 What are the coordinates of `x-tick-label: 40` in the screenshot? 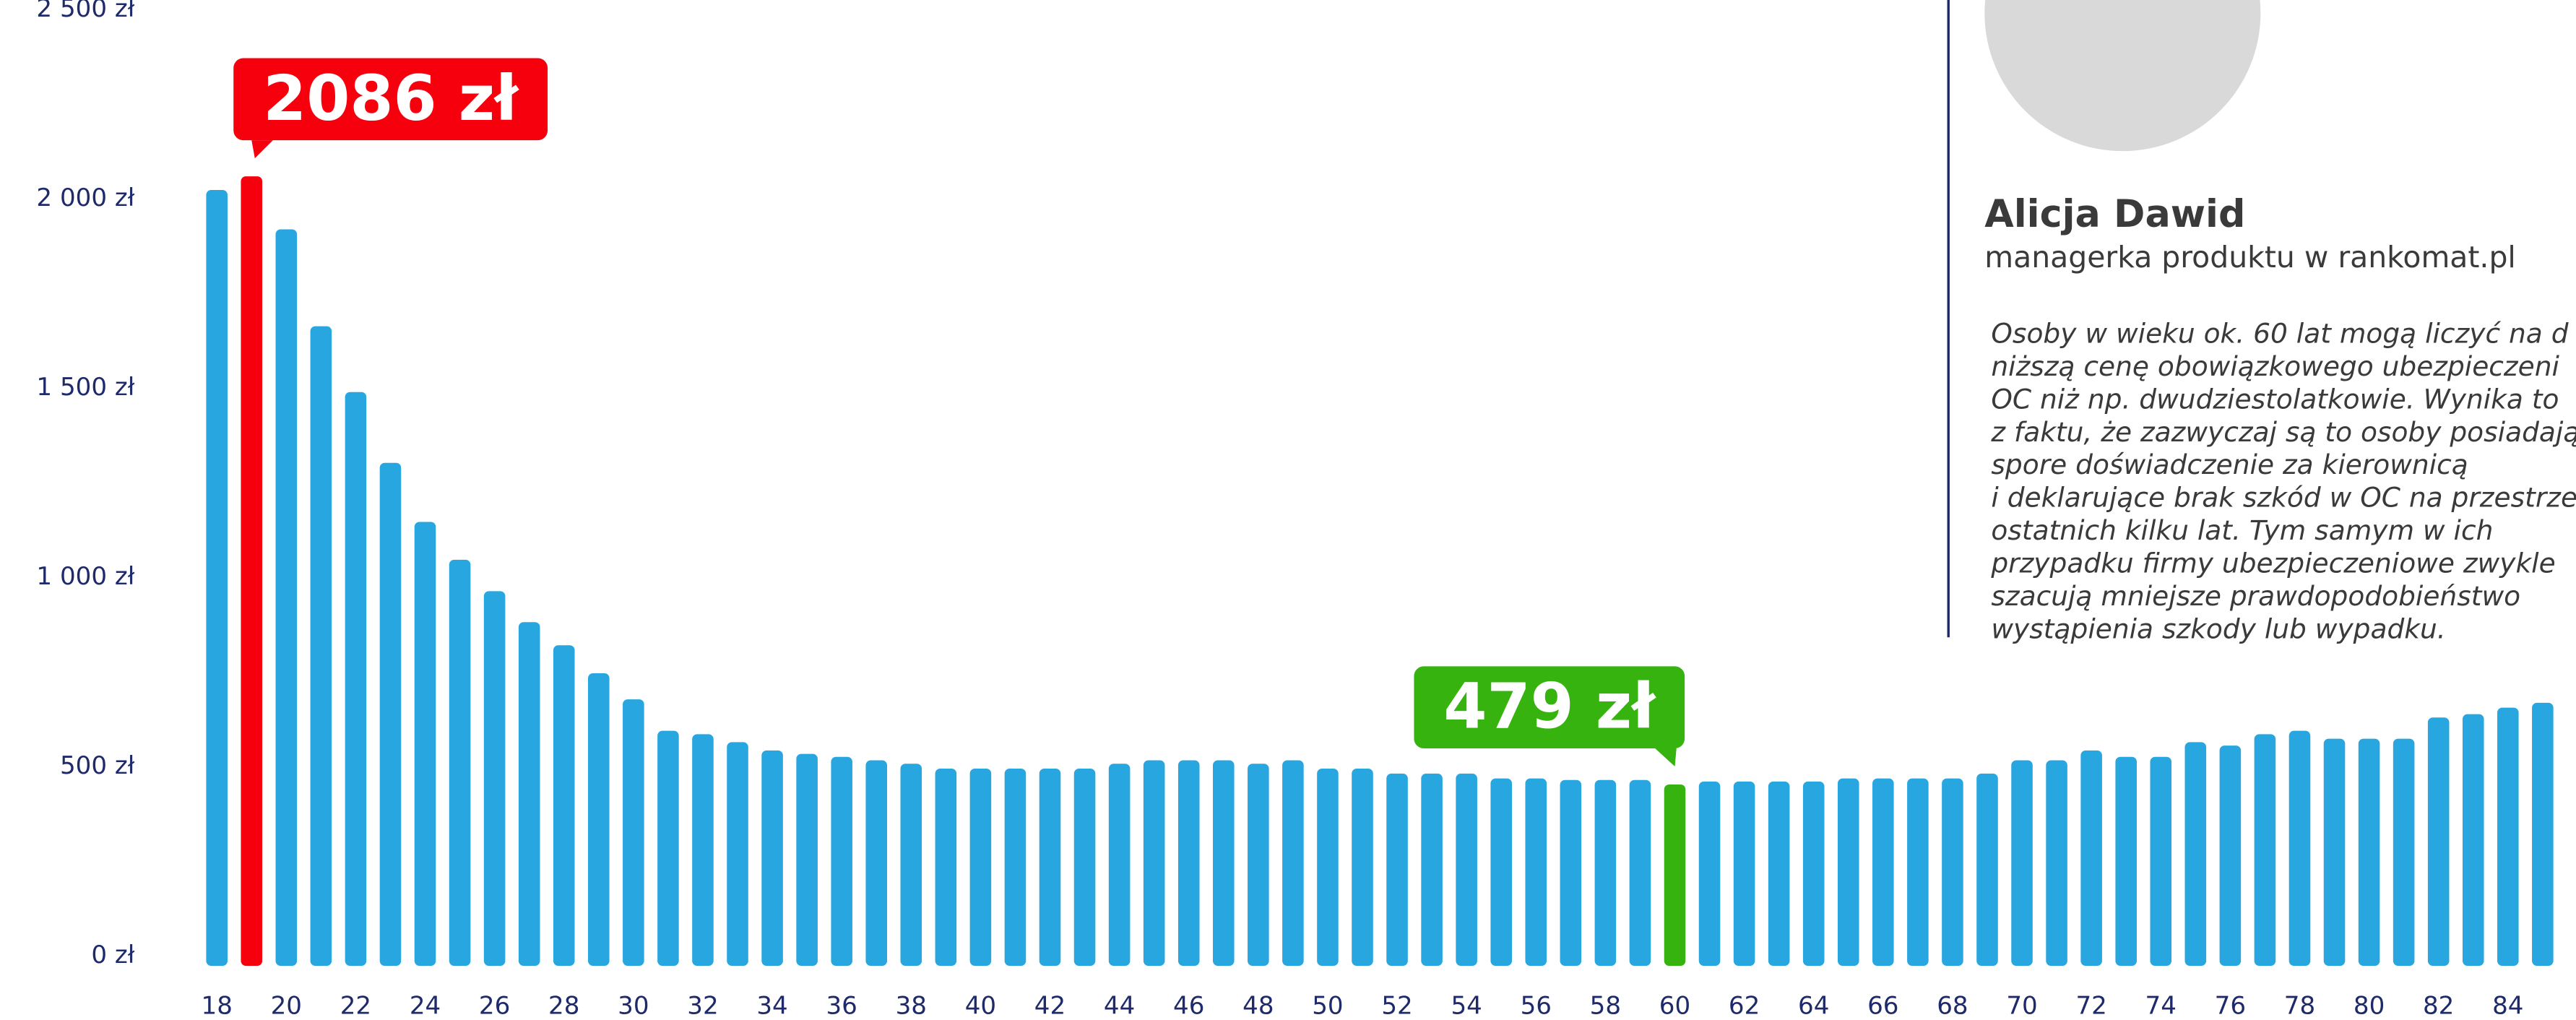 It's located at (980, 1005).